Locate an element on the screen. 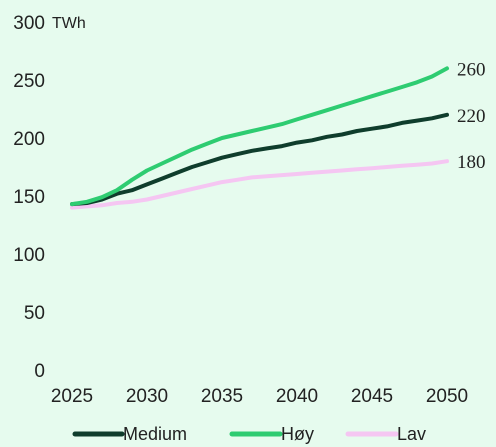  y-tick-label-300: 300 is located at coordinates (29, 23).